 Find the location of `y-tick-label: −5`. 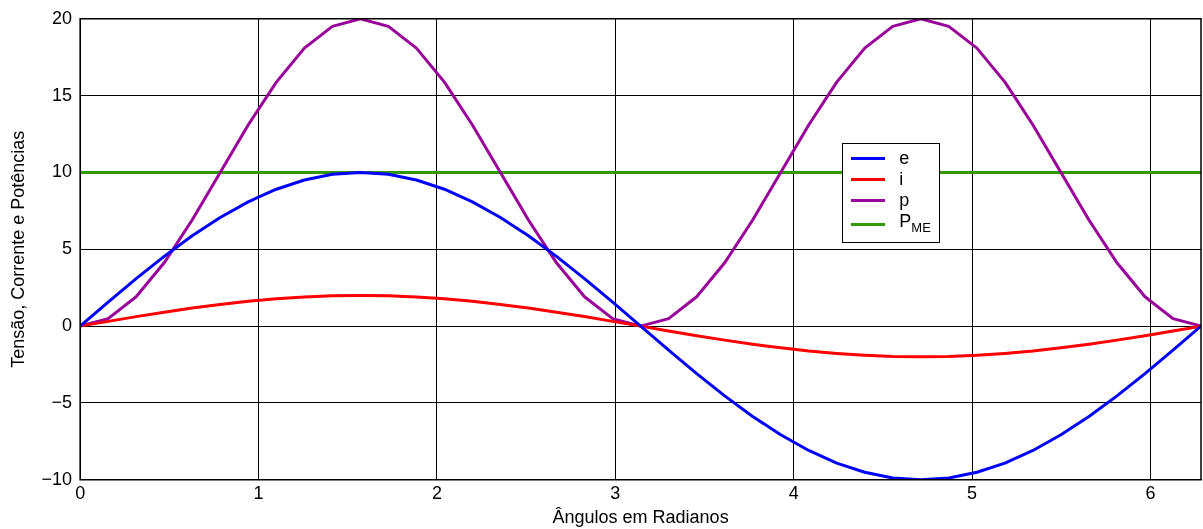

y-tick-label: −5 is located at coordinates (62, 401).